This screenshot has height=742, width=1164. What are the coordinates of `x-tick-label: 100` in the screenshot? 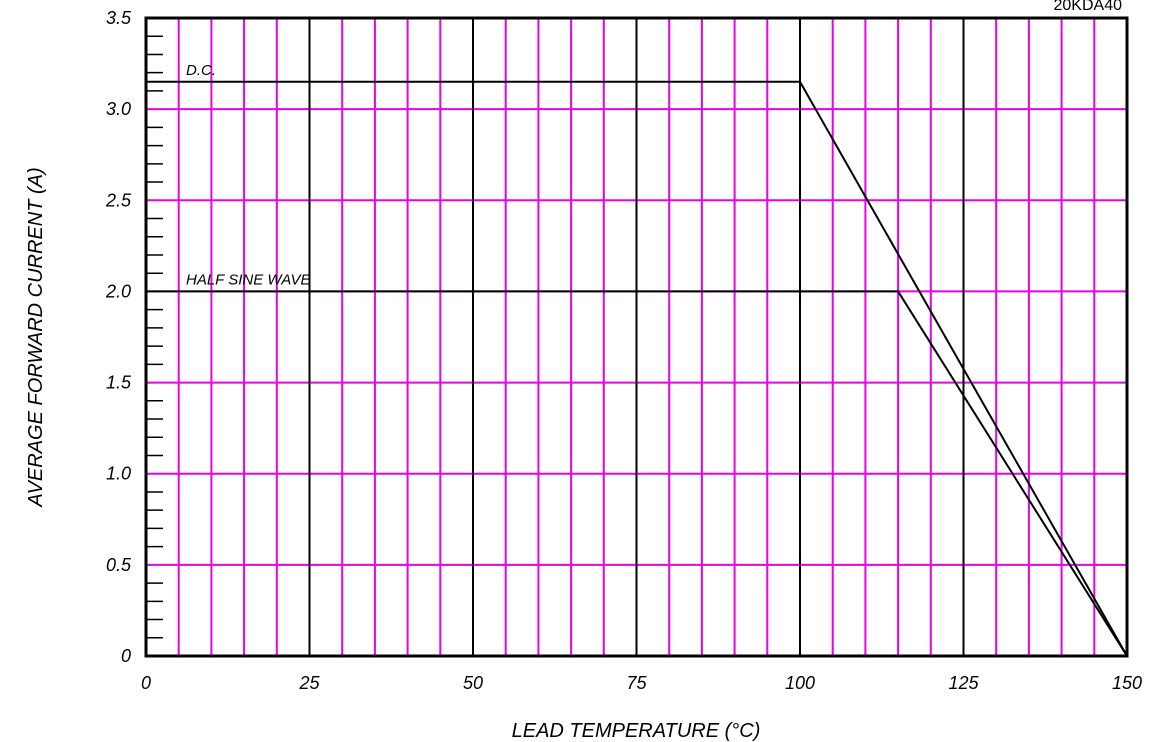 It's located at (800, 683).